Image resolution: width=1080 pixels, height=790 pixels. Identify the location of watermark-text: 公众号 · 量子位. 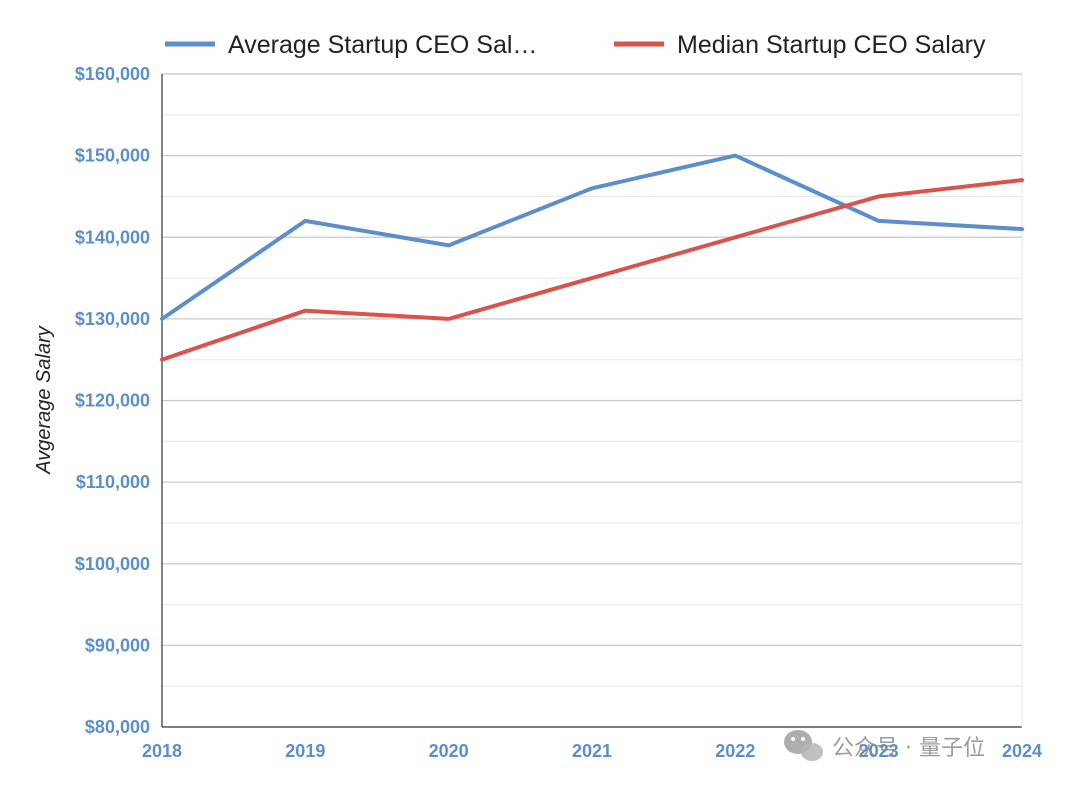
(908, 748).